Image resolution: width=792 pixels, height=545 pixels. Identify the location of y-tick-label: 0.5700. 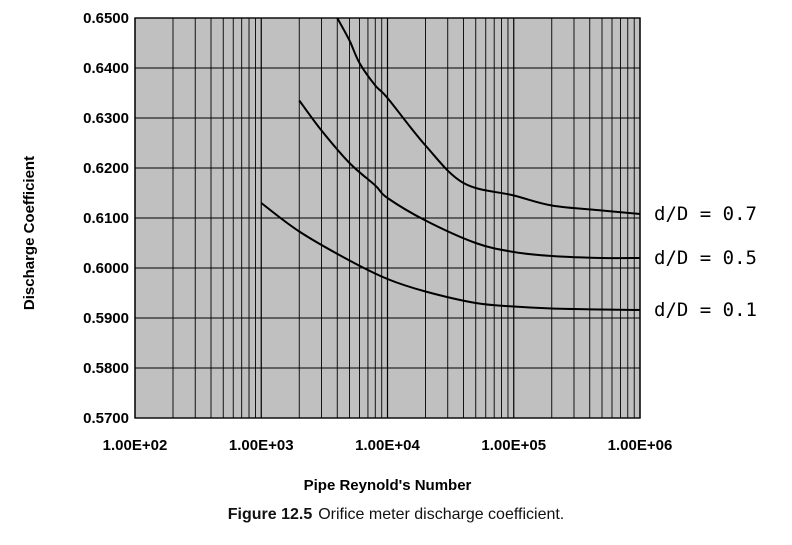
(106, 418).